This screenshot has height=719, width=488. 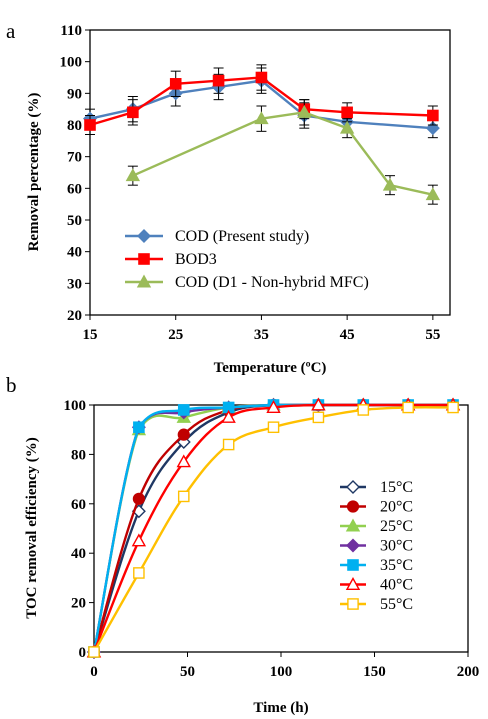 What do you see at coordinates (78, 505) in the screenshot?
I see `y-tick-label-b: 60` at bounding box center [78, 505].